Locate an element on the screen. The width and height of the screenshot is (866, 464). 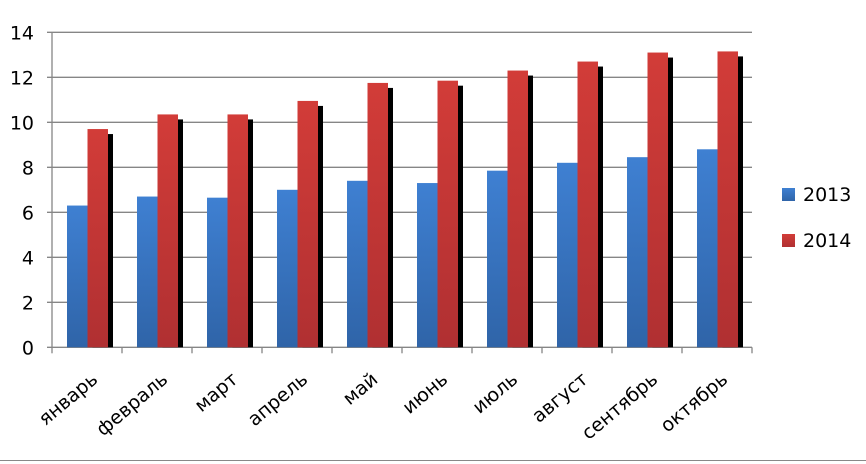
y-tick-label: 6 is located at coordinates (28, 213).